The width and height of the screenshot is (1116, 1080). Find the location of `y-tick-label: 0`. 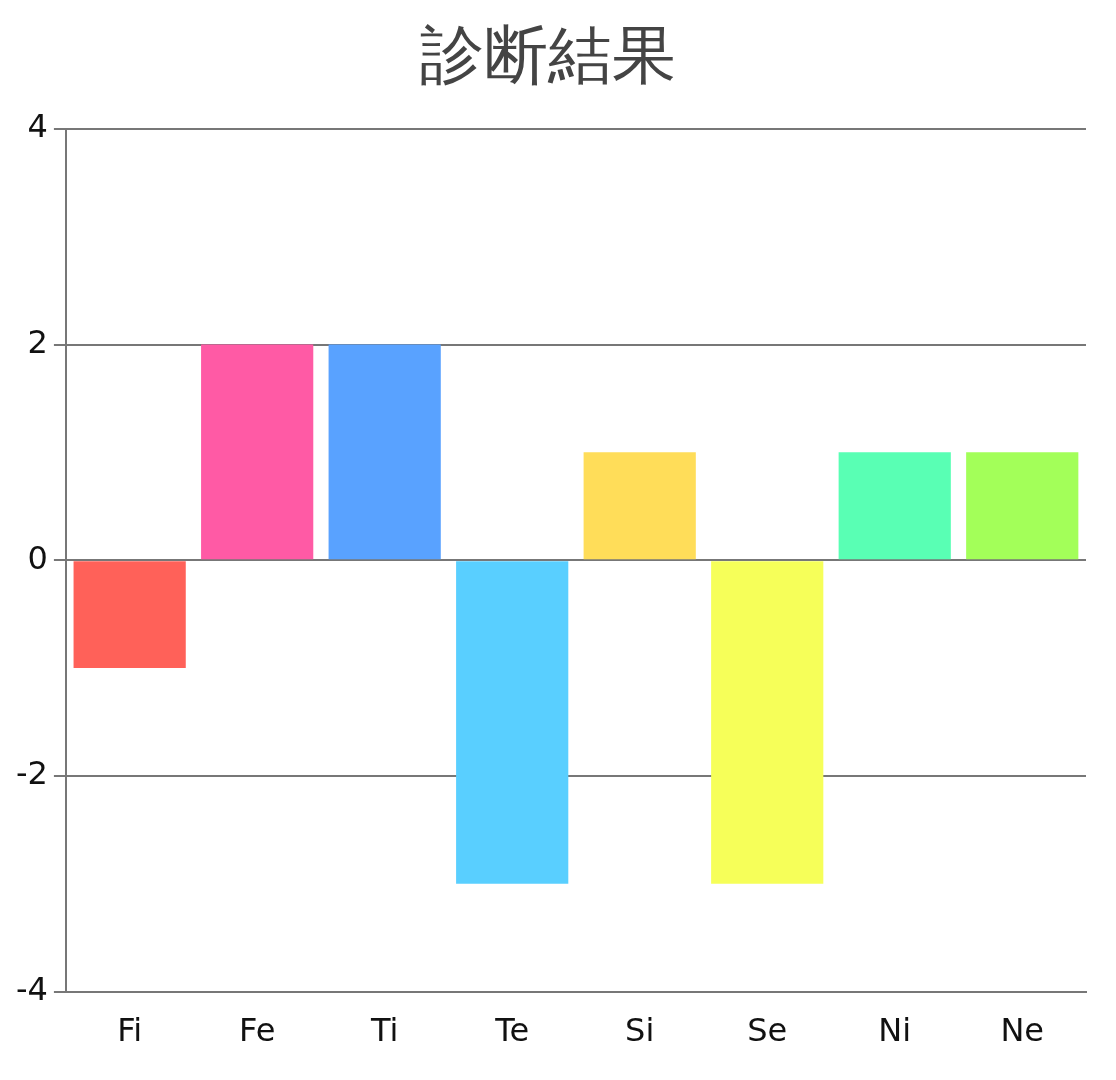

y-tick-label: 0 is located at coordinates (37, 557).